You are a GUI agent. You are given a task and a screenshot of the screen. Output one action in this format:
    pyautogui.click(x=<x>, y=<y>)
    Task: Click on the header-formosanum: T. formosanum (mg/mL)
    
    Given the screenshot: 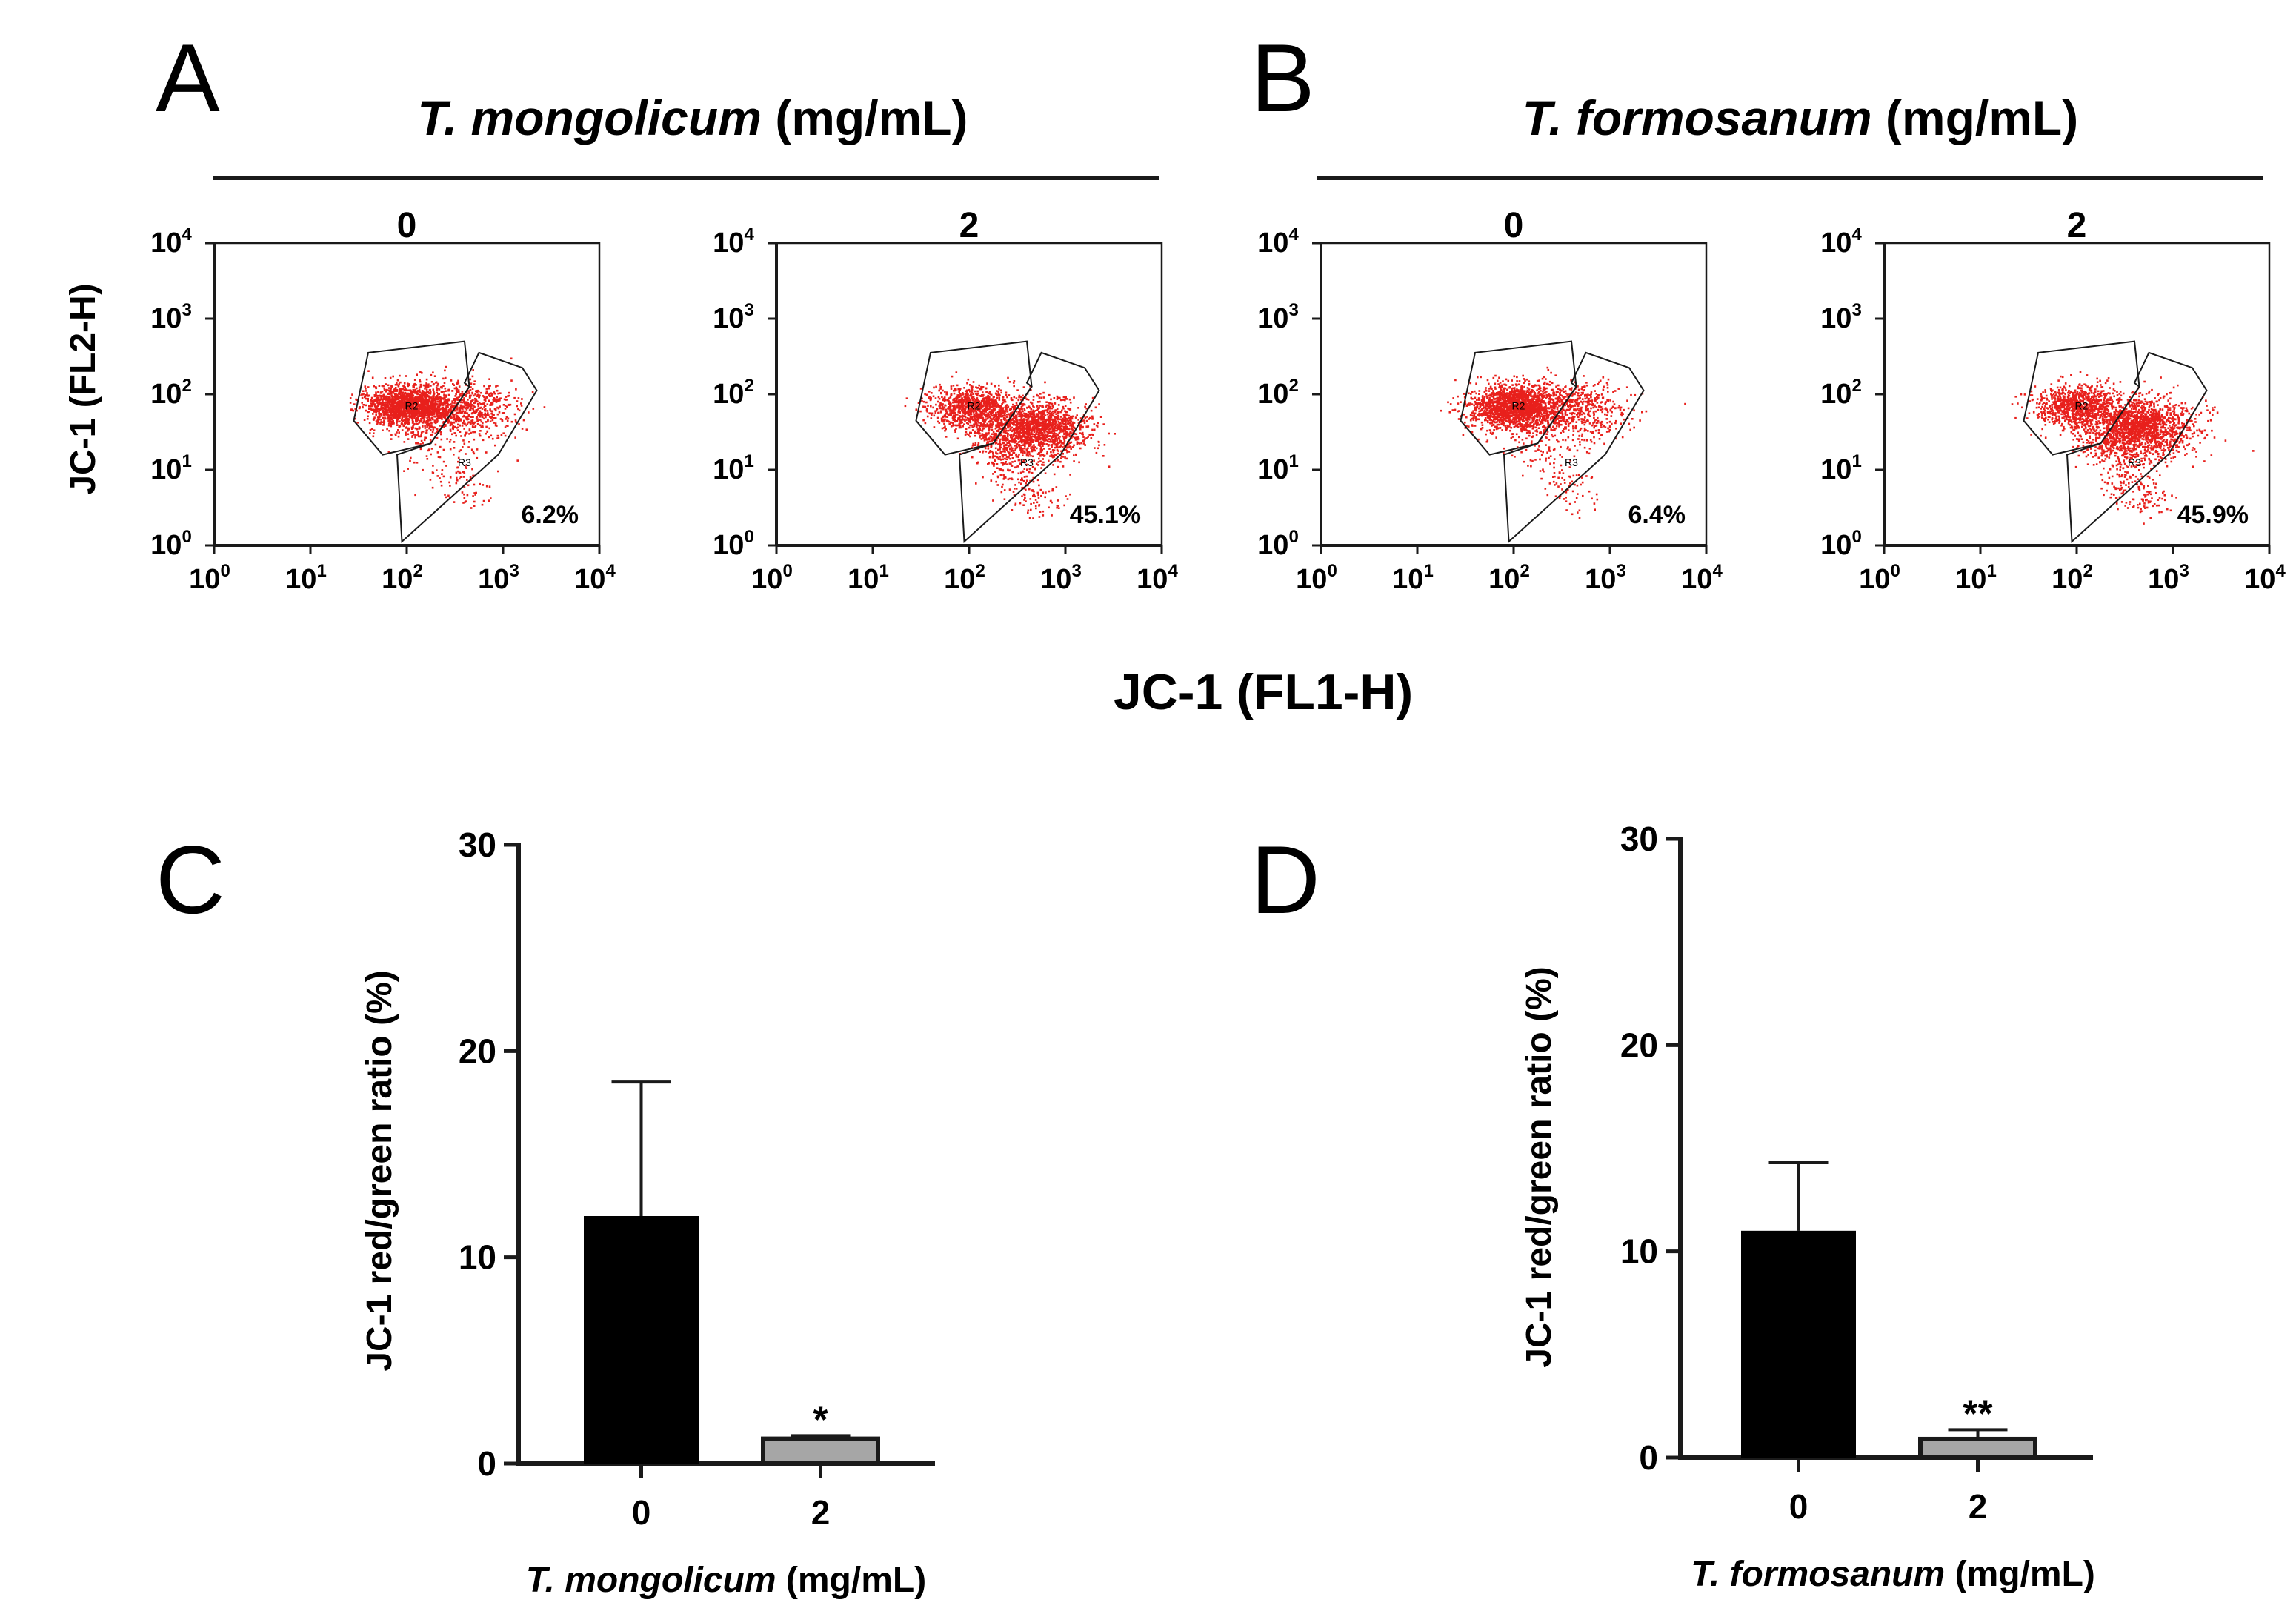 What is the action you would take?
    pyautogui.click(x=1801, y=117)
    